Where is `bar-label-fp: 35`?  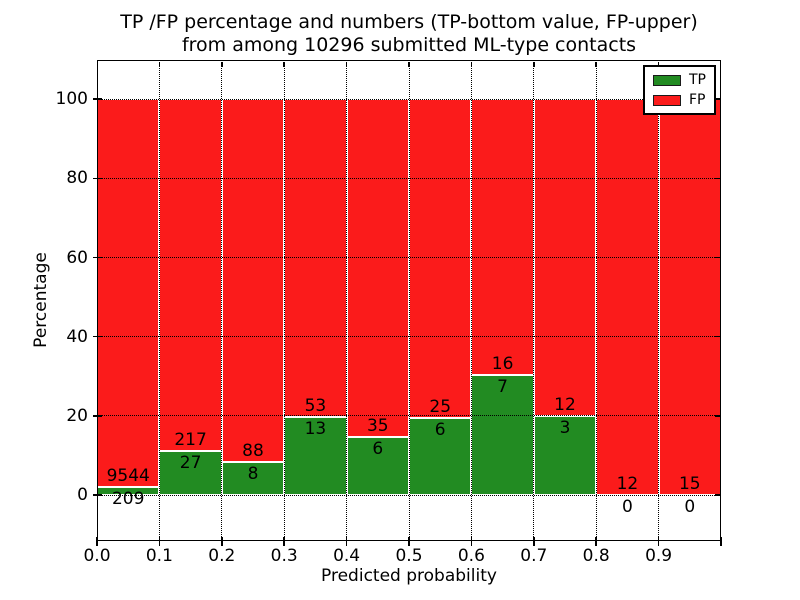
bar-label-fp: 35 is located at coordinates (377, 426).